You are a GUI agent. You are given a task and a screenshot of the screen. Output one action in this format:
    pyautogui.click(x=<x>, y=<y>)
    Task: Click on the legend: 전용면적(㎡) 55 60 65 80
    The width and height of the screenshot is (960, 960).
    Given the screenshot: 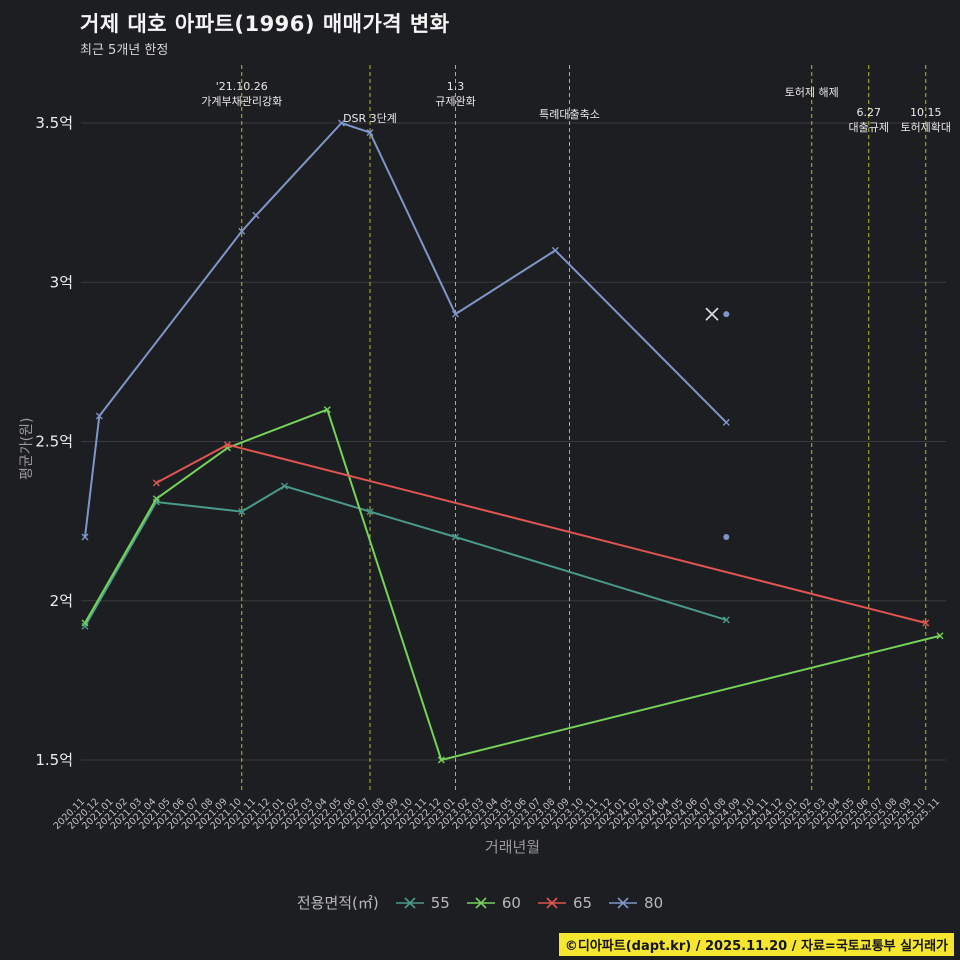 What is the action you would take?
    pyautogui.click(x=480, y=902)
    